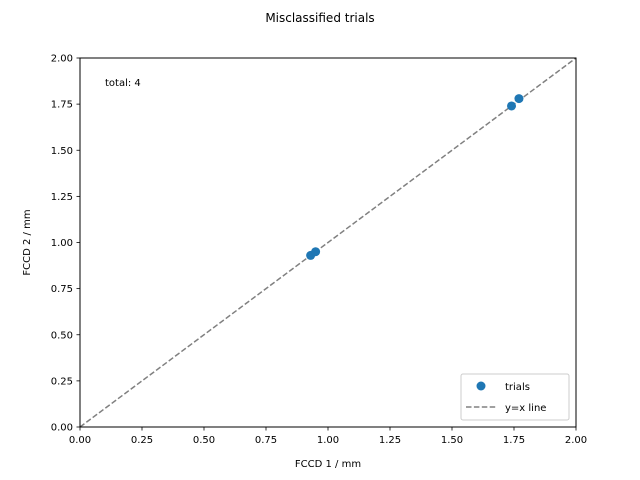  What do you see at coordinates (266, 440) in the screenshot?
I see `x-tick-label: 0.75` at bounding box center [266, 440].